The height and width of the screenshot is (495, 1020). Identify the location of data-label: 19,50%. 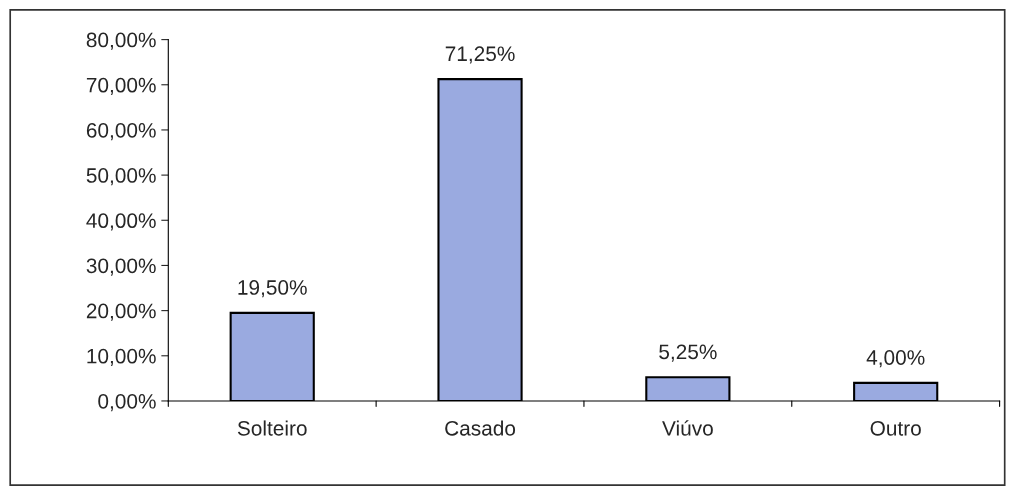
(272, 289).